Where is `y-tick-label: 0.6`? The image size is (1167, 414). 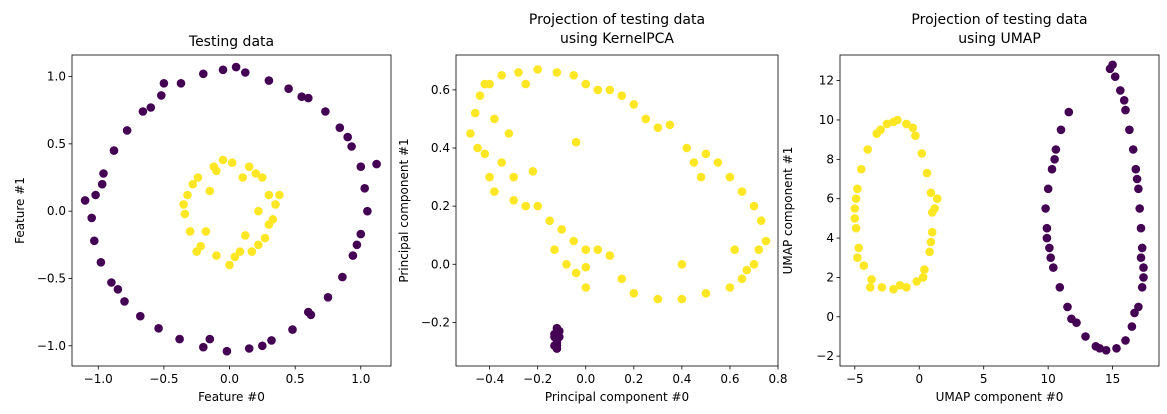
y-tick-label: 0.6 is located at coordinates (440, 90).